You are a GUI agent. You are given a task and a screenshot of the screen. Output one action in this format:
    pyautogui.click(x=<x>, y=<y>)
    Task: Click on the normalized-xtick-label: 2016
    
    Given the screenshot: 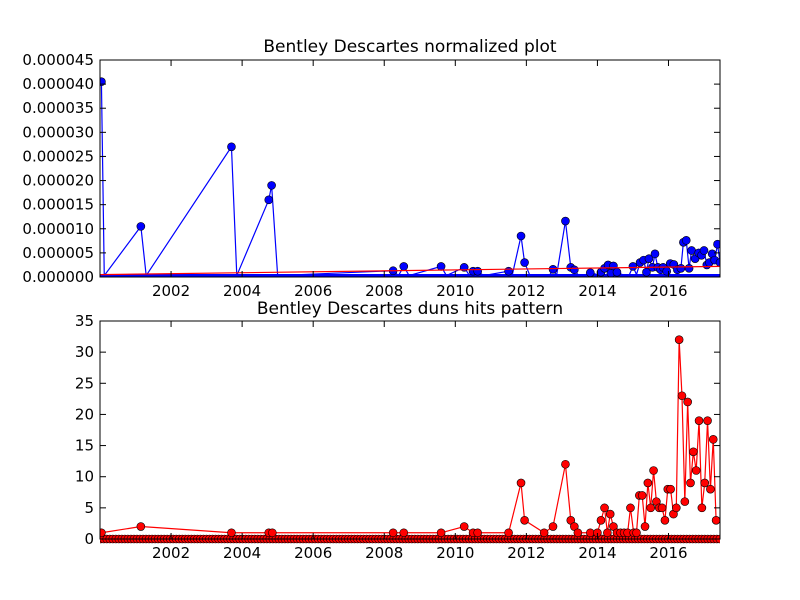 What is the action you would take?
    pyautogui.click(x=668, y=291)
    